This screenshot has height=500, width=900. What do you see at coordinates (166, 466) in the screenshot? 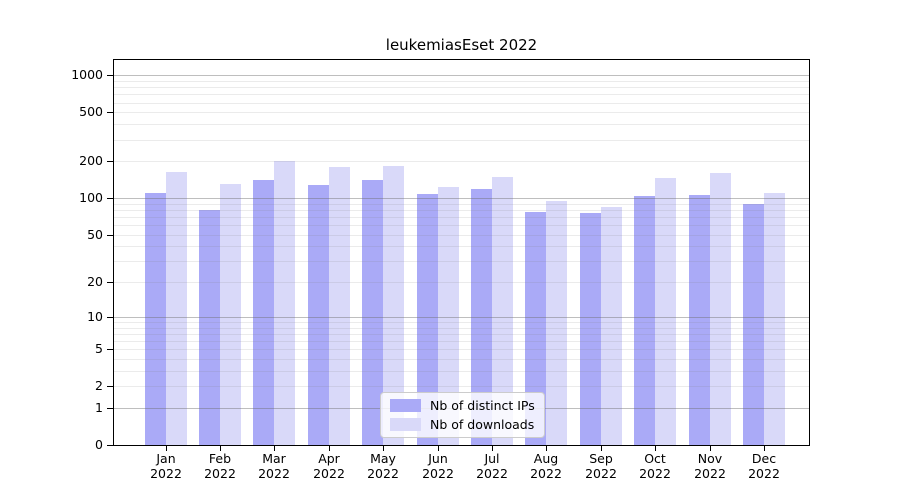
I see `x-tick-label-jan: Jan 2022` at bounding box center [166, 466].